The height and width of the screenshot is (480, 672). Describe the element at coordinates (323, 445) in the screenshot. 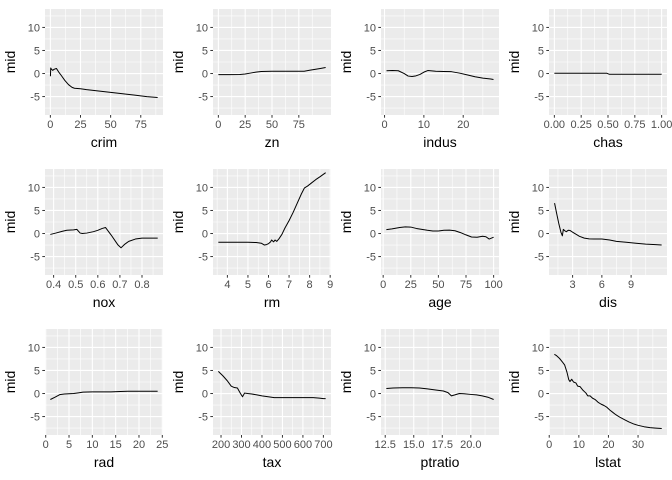

I see `x-tick-label: 700` at that location.